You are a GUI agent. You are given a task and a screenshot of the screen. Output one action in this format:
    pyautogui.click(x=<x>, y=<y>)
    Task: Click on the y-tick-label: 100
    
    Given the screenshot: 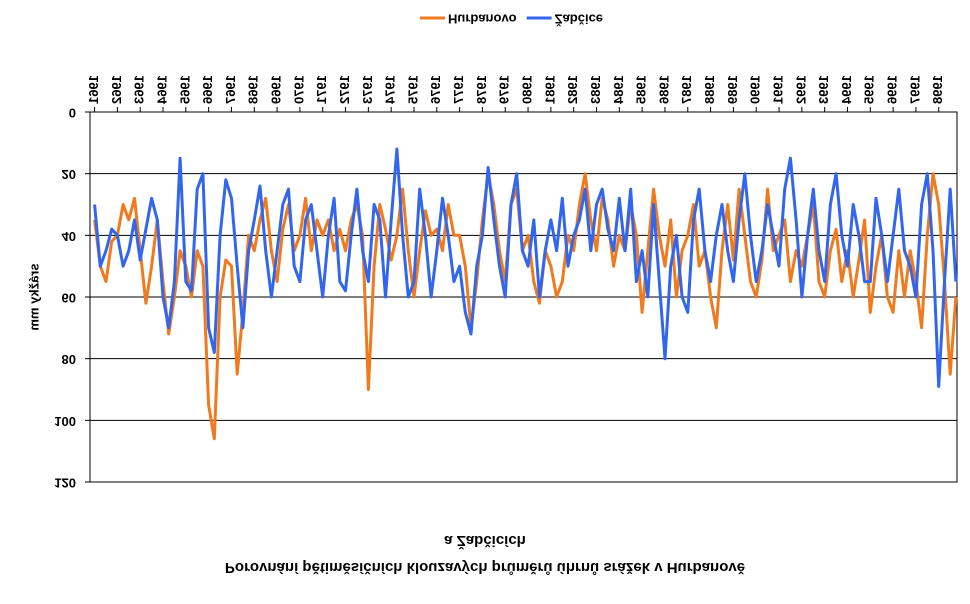 What is the action you would take?
    pyautogui.click(x=65, y=421)
    